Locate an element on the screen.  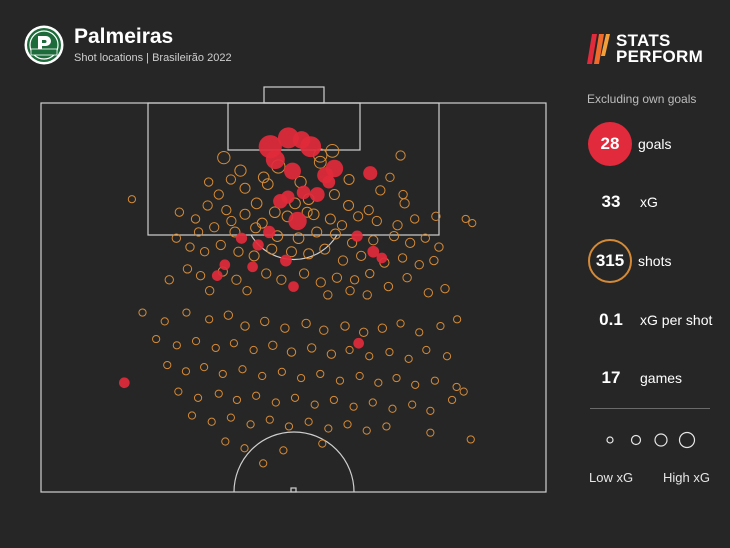
xg-per-shot-value: 0.1 is located at coordinates (611, 319).